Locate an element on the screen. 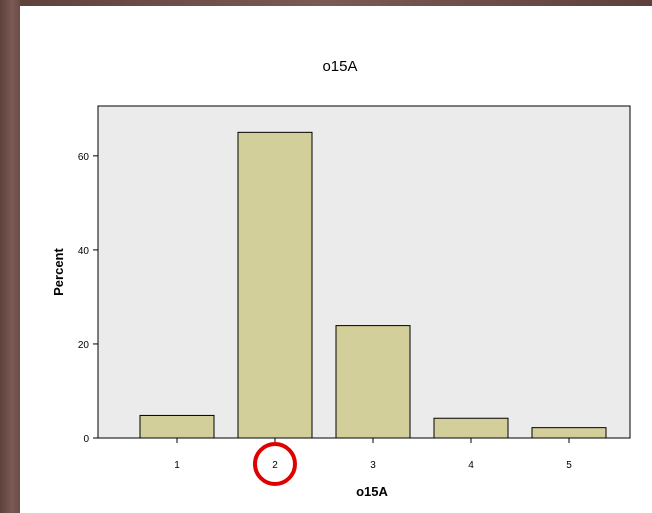  y-tick-label: 20 is located at coordinates (84, 345).